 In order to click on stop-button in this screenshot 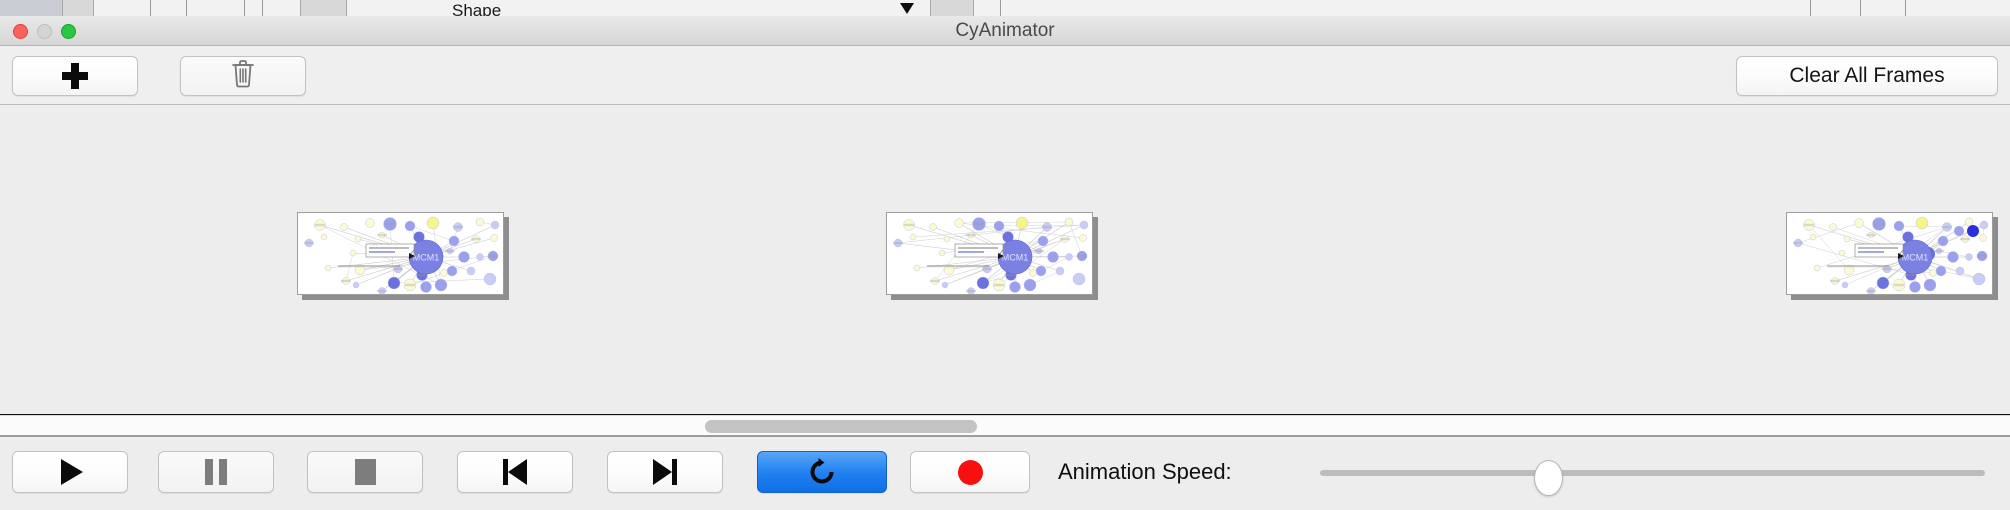, I will do `click(365, 472)`.